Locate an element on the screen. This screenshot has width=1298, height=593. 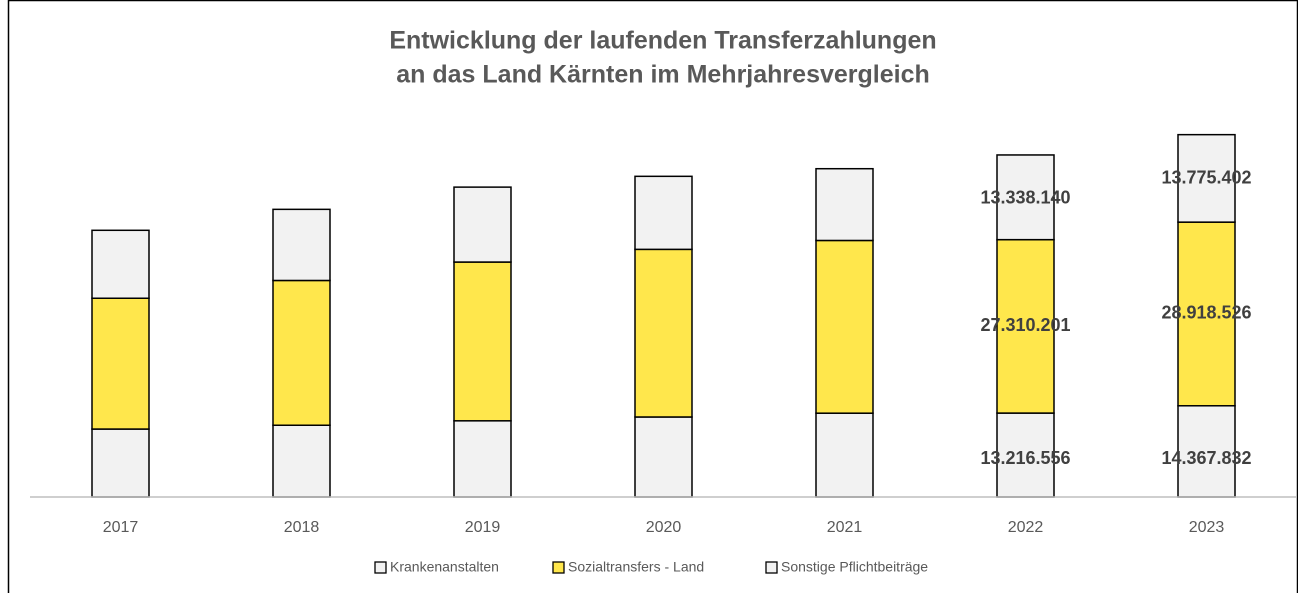
x-tick-label: 2019 is located at coordinates (483, 527).